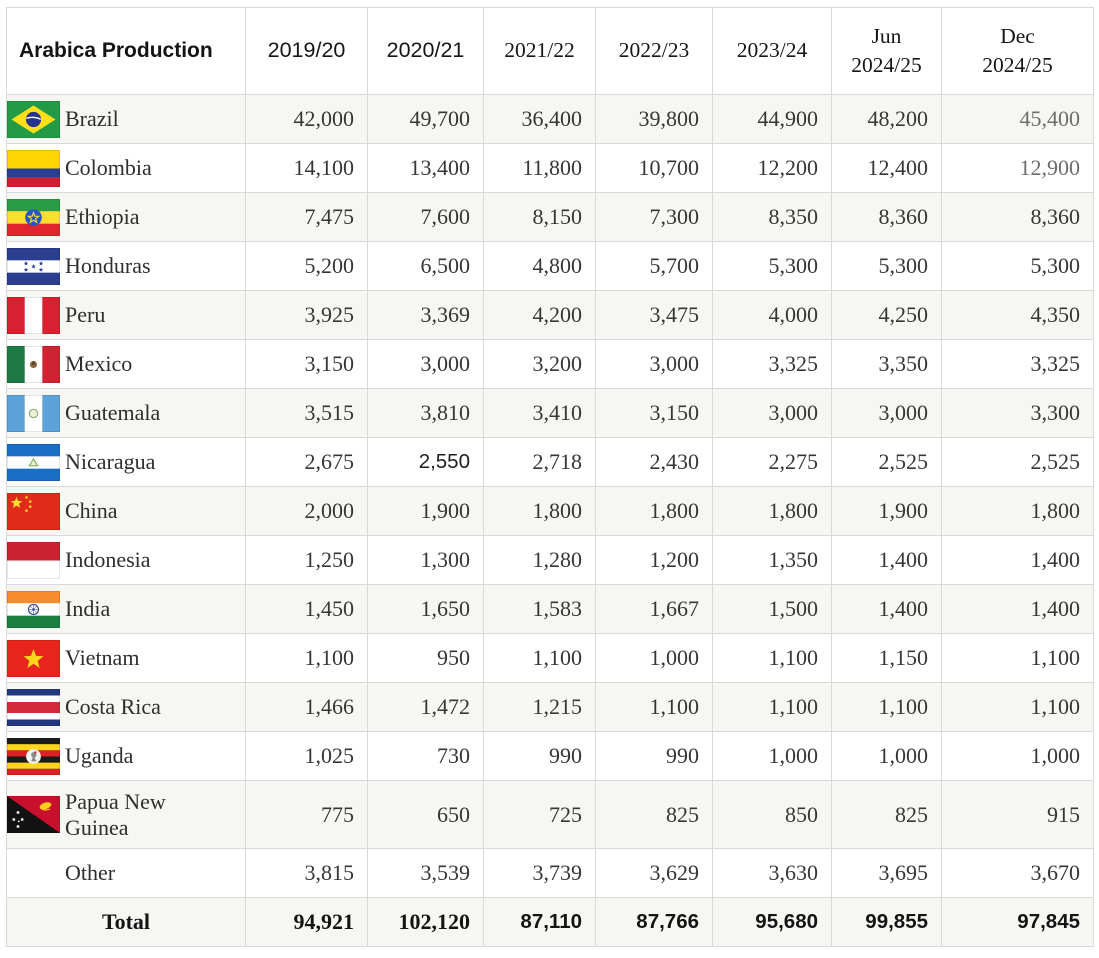  Describe the element at coordinates (425, 658) in the screenshot. I see `value-cell: 950` at that location.